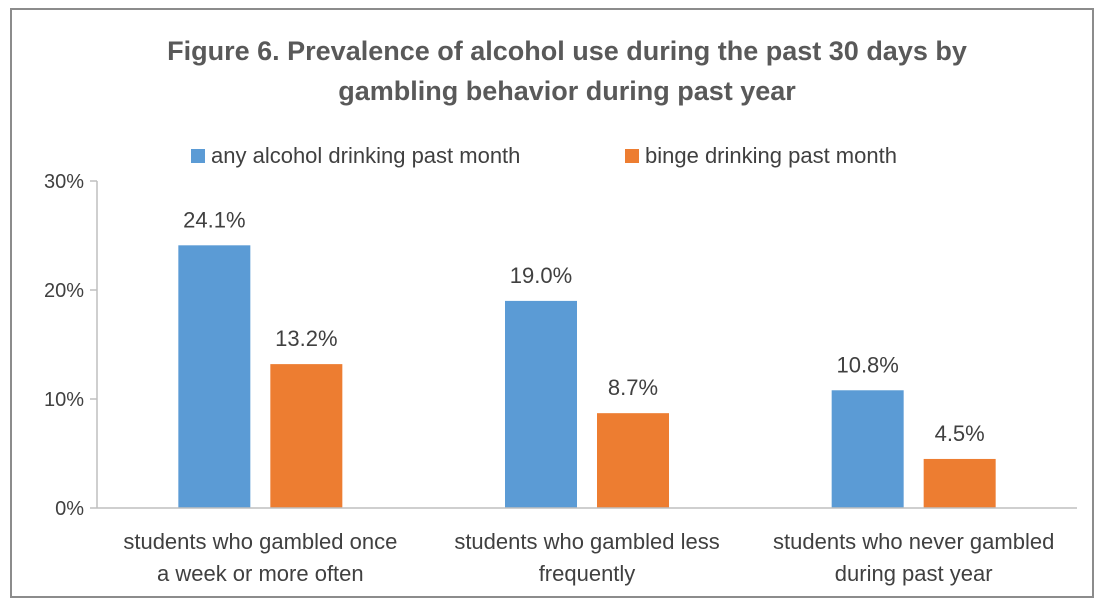  I want to click on y-tick-label: 20%, so click(64, 291).